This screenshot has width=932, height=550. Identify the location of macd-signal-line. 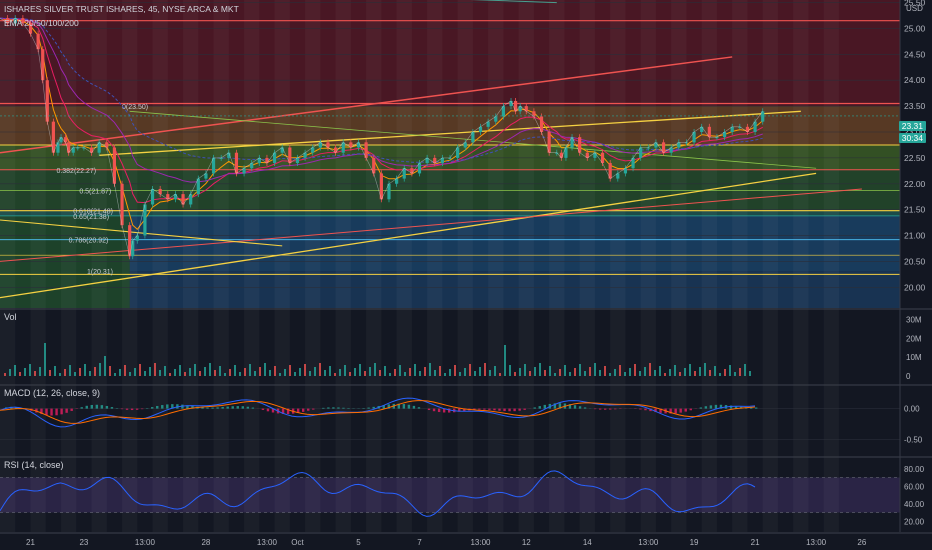
(378, 412).